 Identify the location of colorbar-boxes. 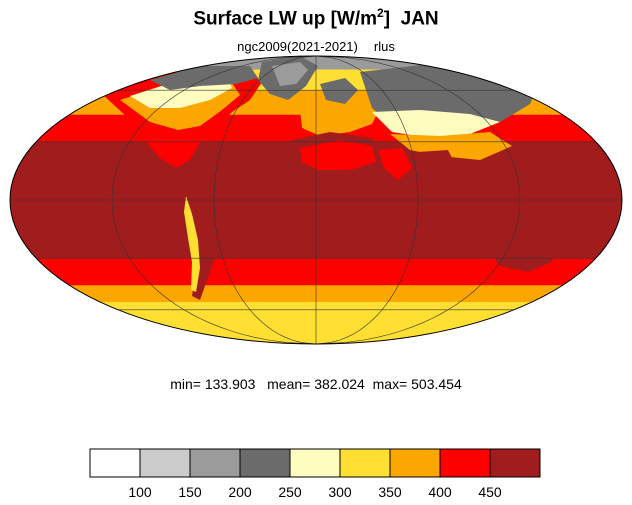
(315, 463).